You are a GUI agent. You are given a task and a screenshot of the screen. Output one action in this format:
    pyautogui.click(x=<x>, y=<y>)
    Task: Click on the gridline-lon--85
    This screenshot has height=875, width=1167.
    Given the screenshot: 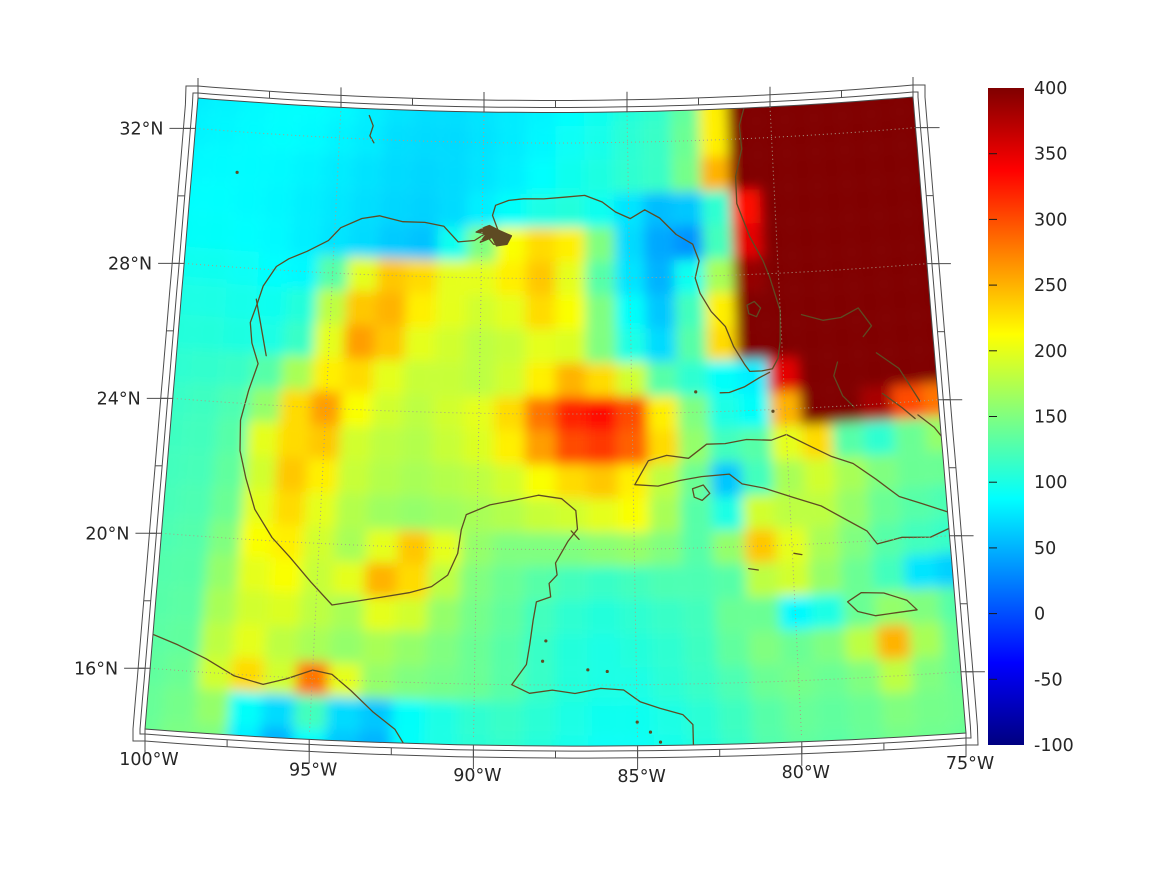 What is the action you would take?
    pyautogui.click(x=632, y=425)
    